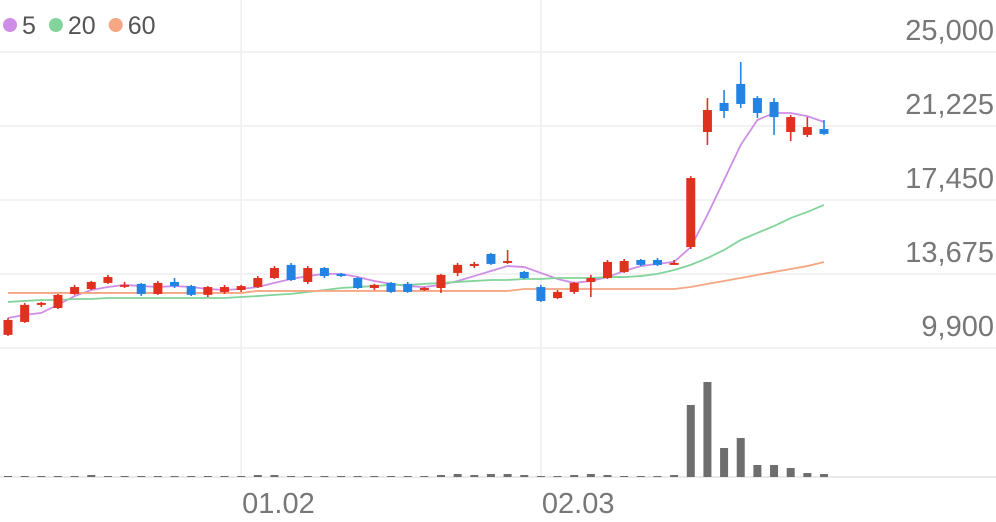 The height and width of the screenshot is (522, 996). I want to click on y-tick-label: 17,450, so click(949, 179).